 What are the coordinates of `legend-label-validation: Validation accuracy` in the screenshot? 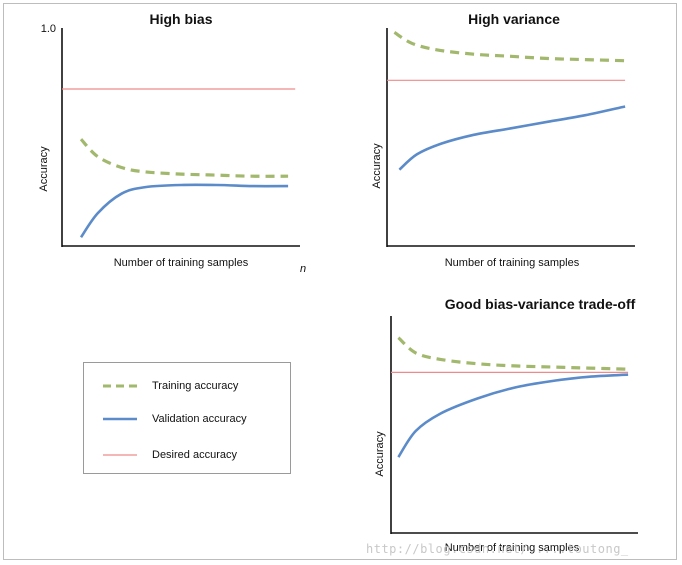 It's located at (199, 419).